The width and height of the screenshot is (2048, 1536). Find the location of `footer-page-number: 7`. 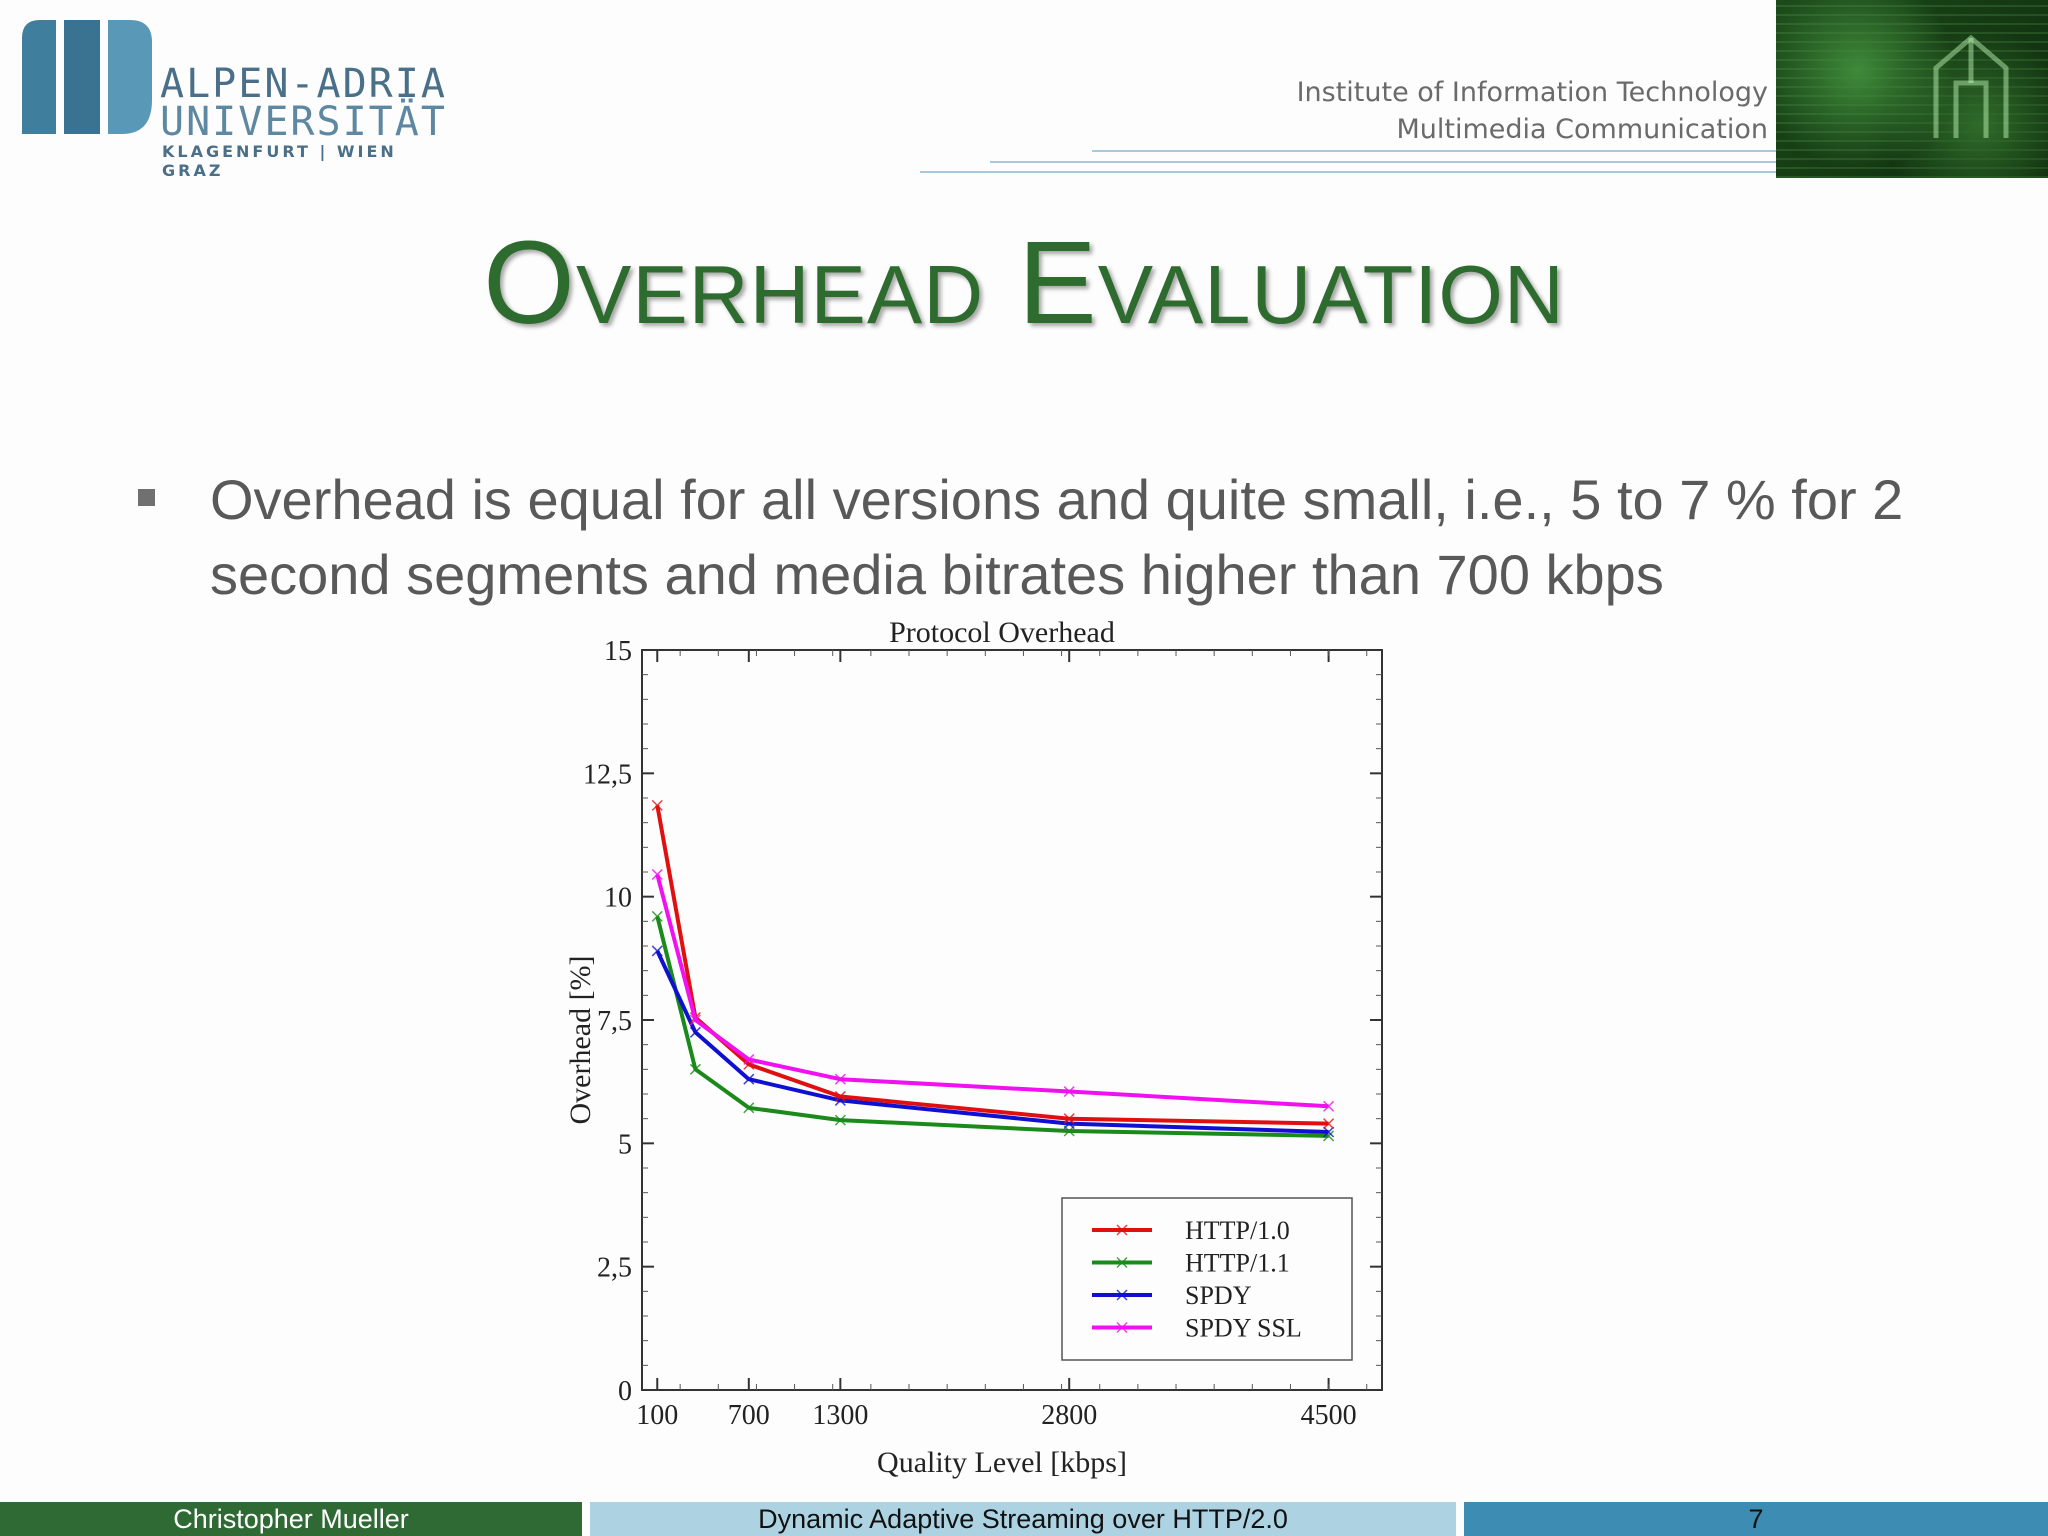

footer-page-number: 7 is located at coordinates (1756, 1519).